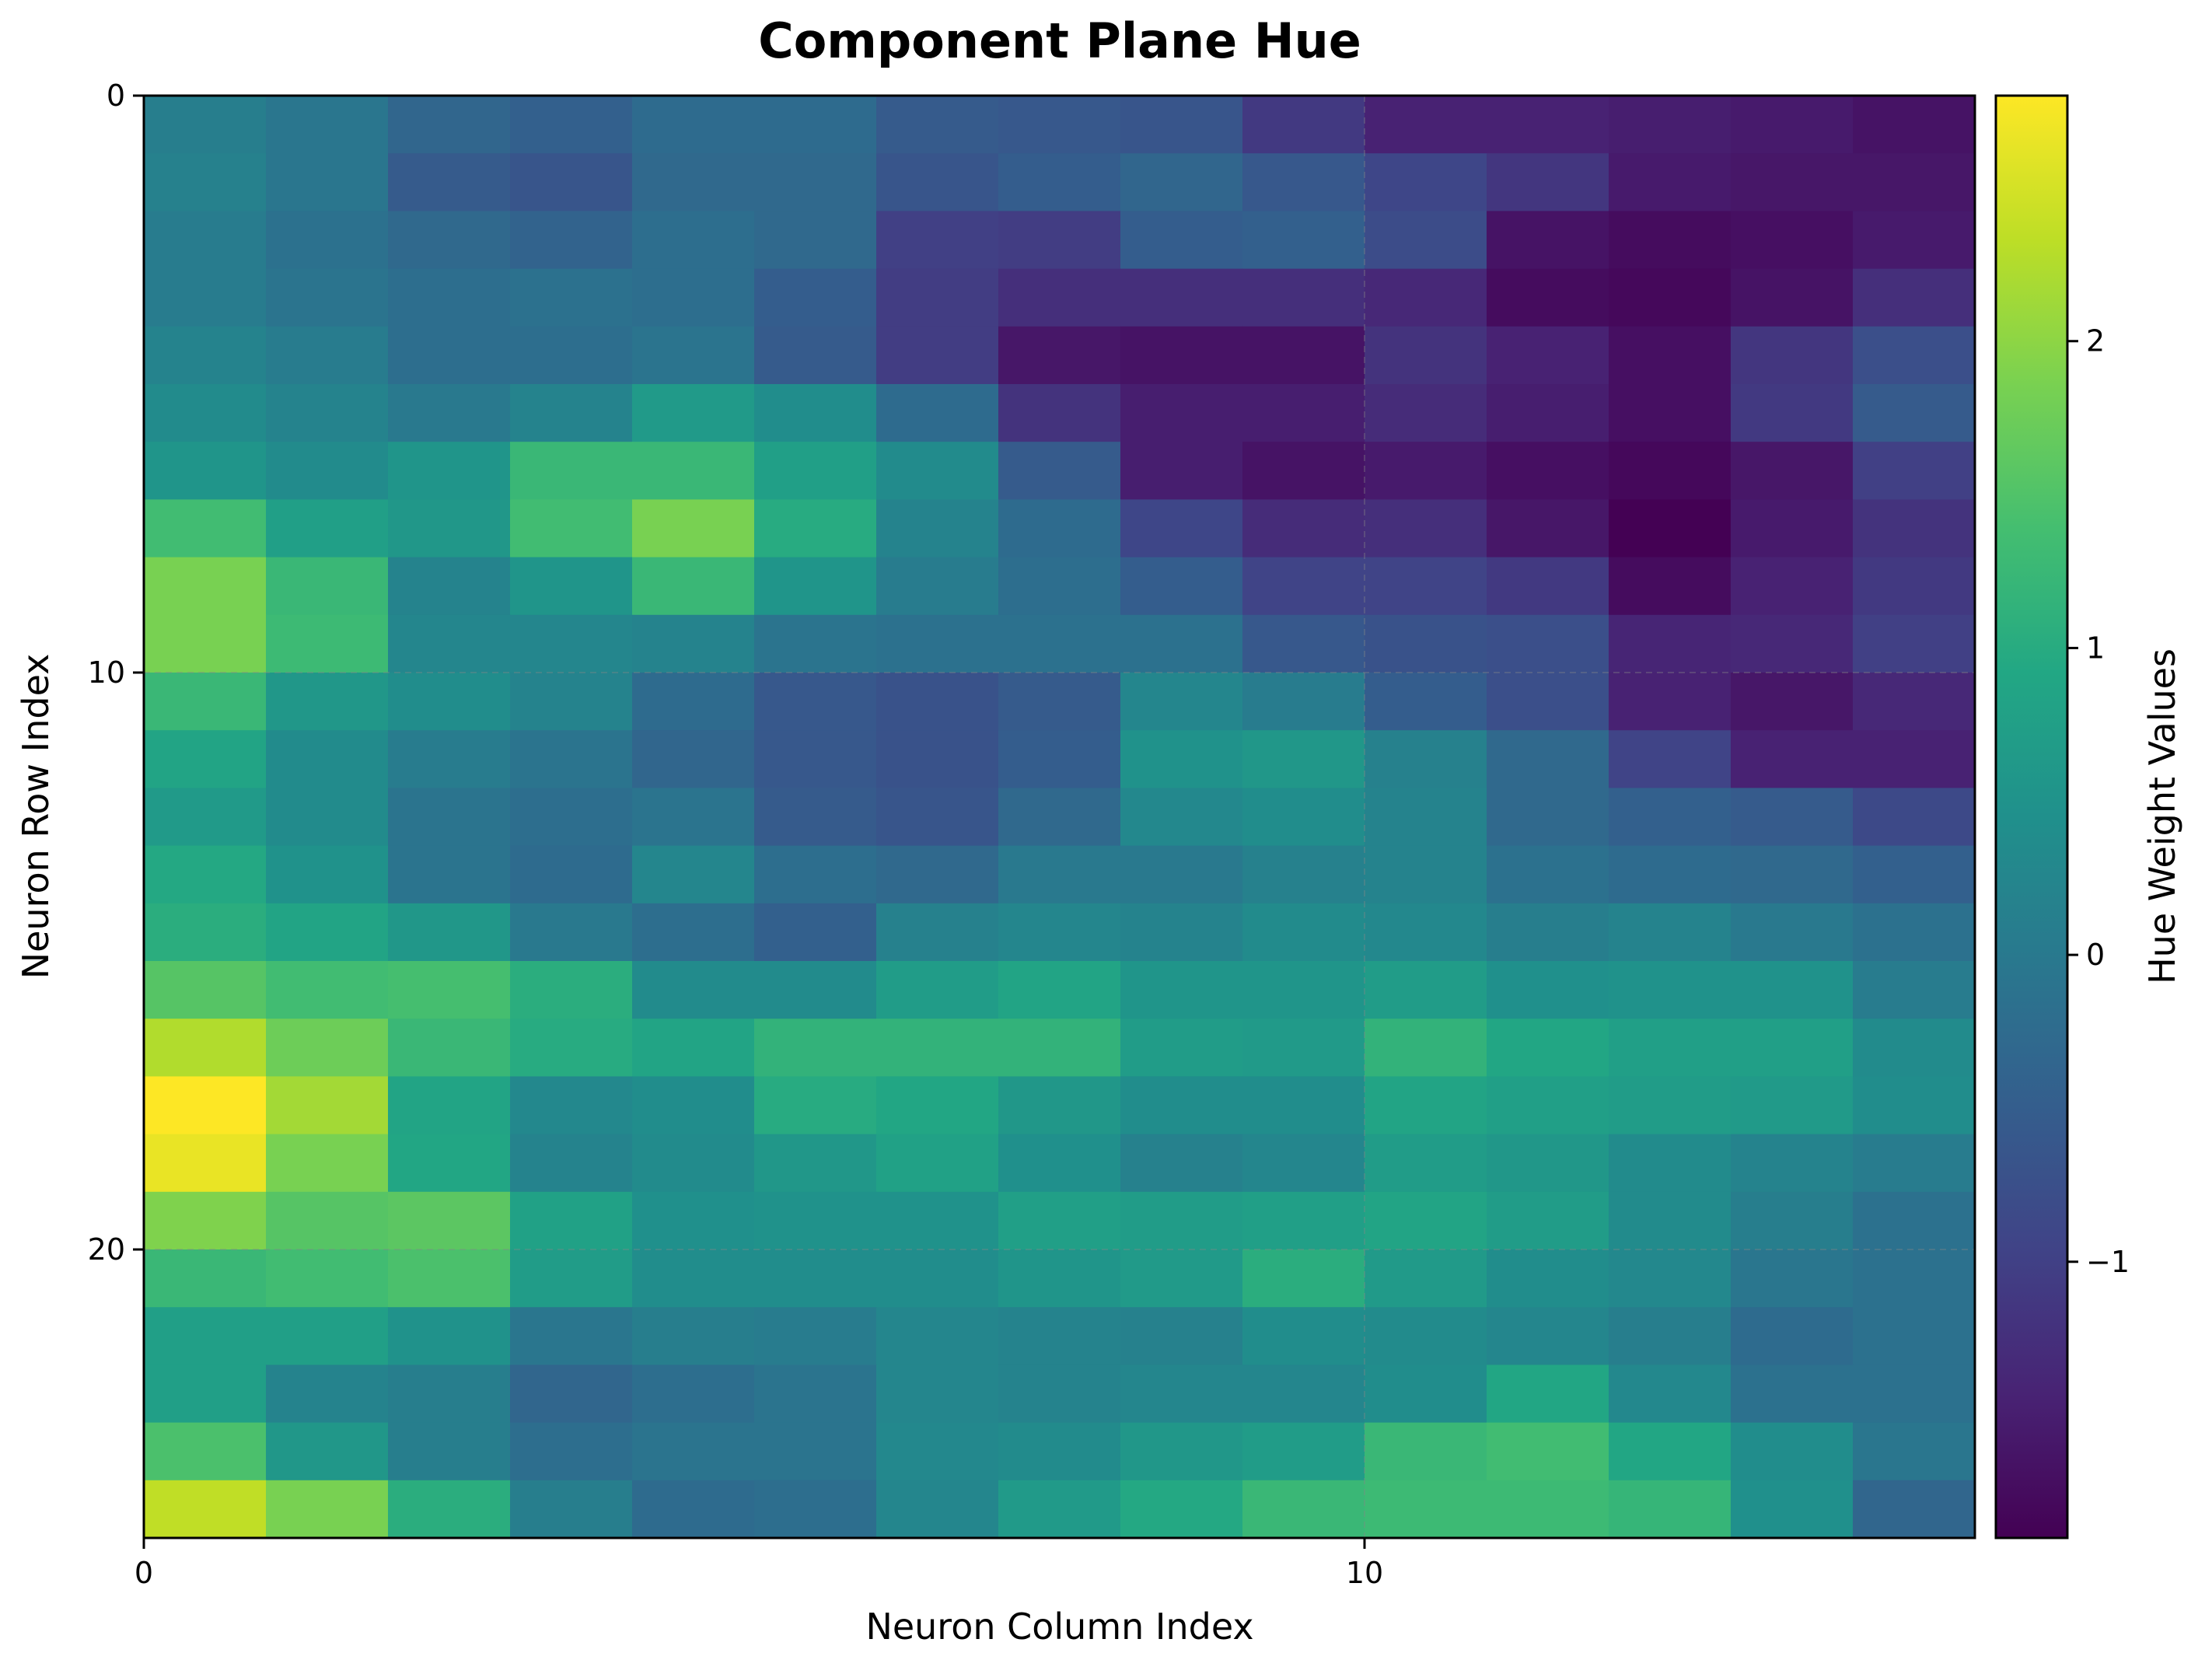 The width and height of the screenshot is (2212, 1667). I want to click on colorbar-tick-label: 1, so click(2095, 648).